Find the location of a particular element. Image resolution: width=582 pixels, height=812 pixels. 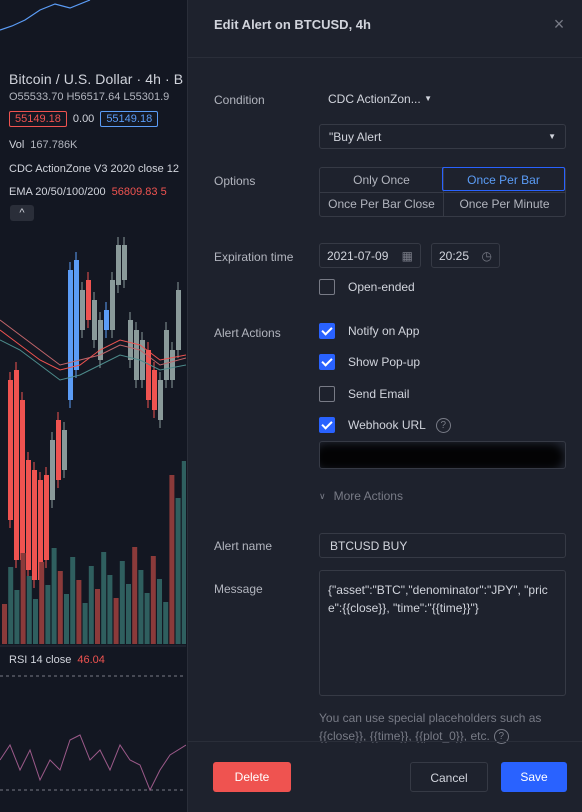

buy-price-box: 55149.18 is located at coordinates (129, 119).